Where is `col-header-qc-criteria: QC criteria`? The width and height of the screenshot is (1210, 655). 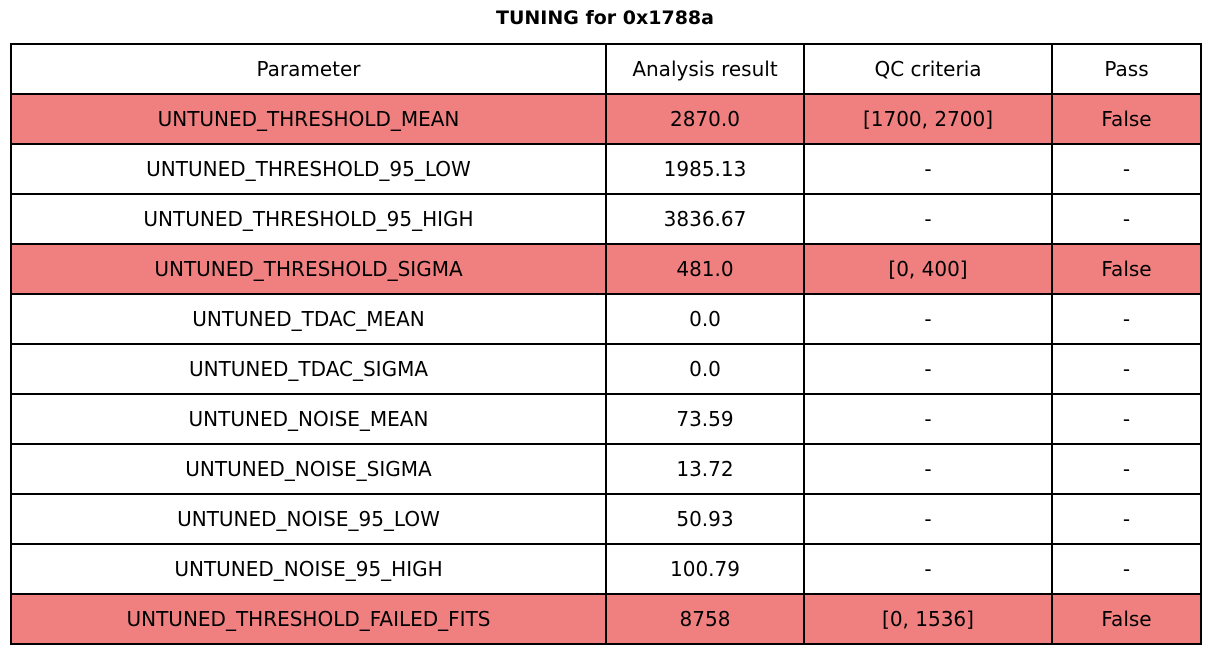 col-header-qc-criteria: QC criteria is located at coordinates (928, 69).